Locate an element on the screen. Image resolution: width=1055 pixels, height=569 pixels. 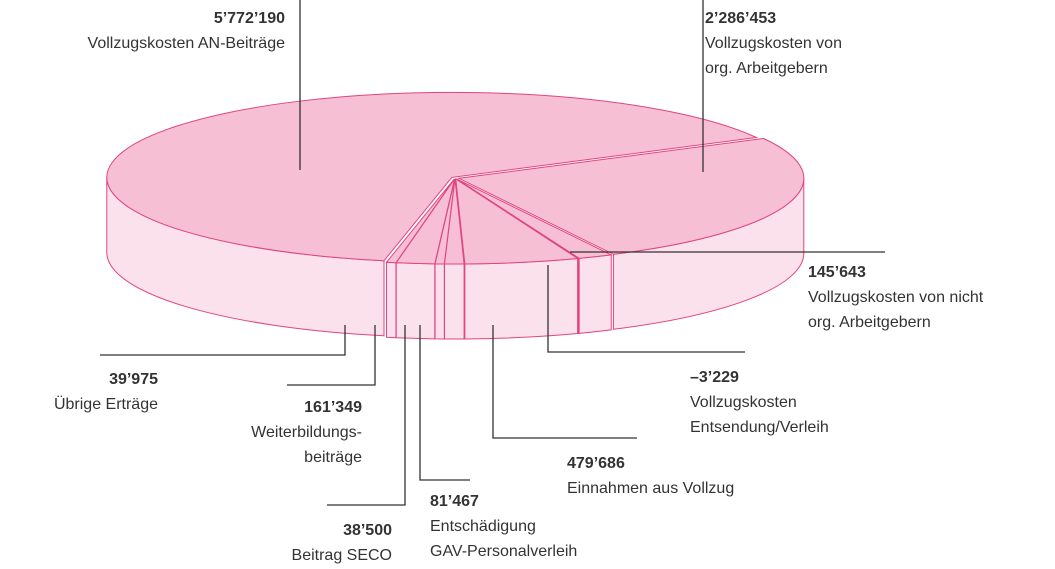
slice-label: 81’467 Entschädigung GAV-Personalverleih is located at coordinates (503, 526).